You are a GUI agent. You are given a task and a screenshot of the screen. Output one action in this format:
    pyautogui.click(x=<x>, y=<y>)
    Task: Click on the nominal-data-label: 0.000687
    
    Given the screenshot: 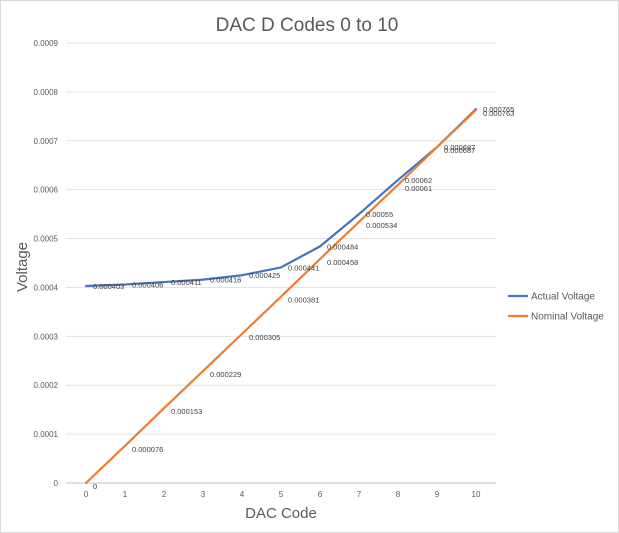 What is the action you would take?
    pyautogui.click(x=459, y=150)
    